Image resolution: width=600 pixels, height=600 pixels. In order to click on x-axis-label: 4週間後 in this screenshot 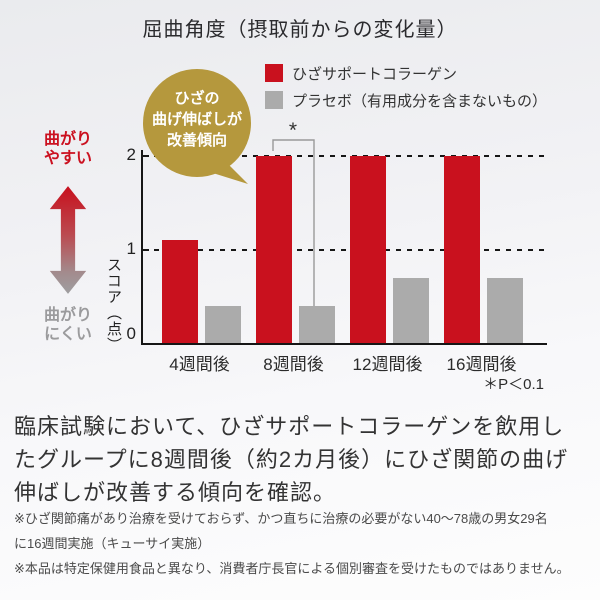, I will do `click(199, 364)`.